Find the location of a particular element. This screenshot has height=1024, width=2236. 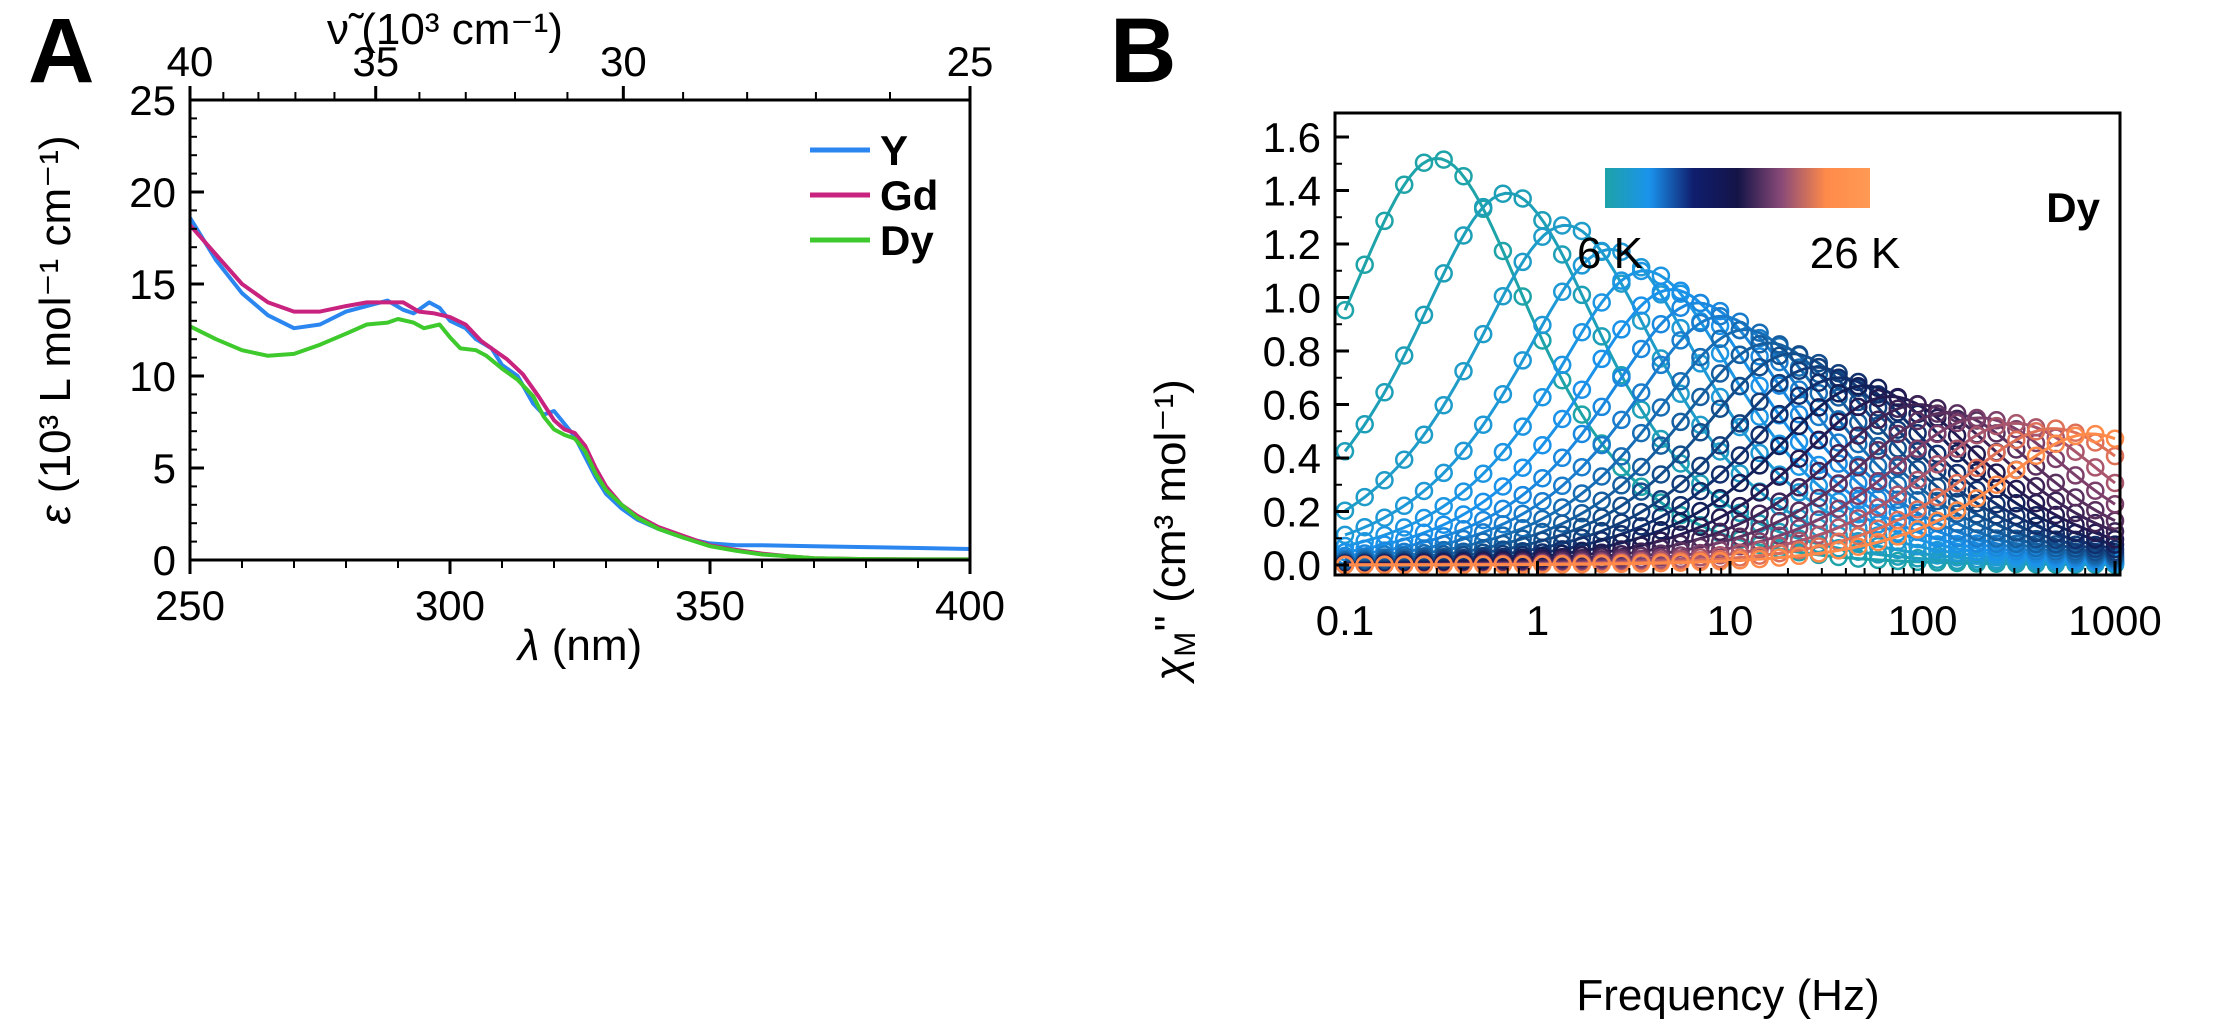

panel-a-label: A is located at coordinates (61, 51).